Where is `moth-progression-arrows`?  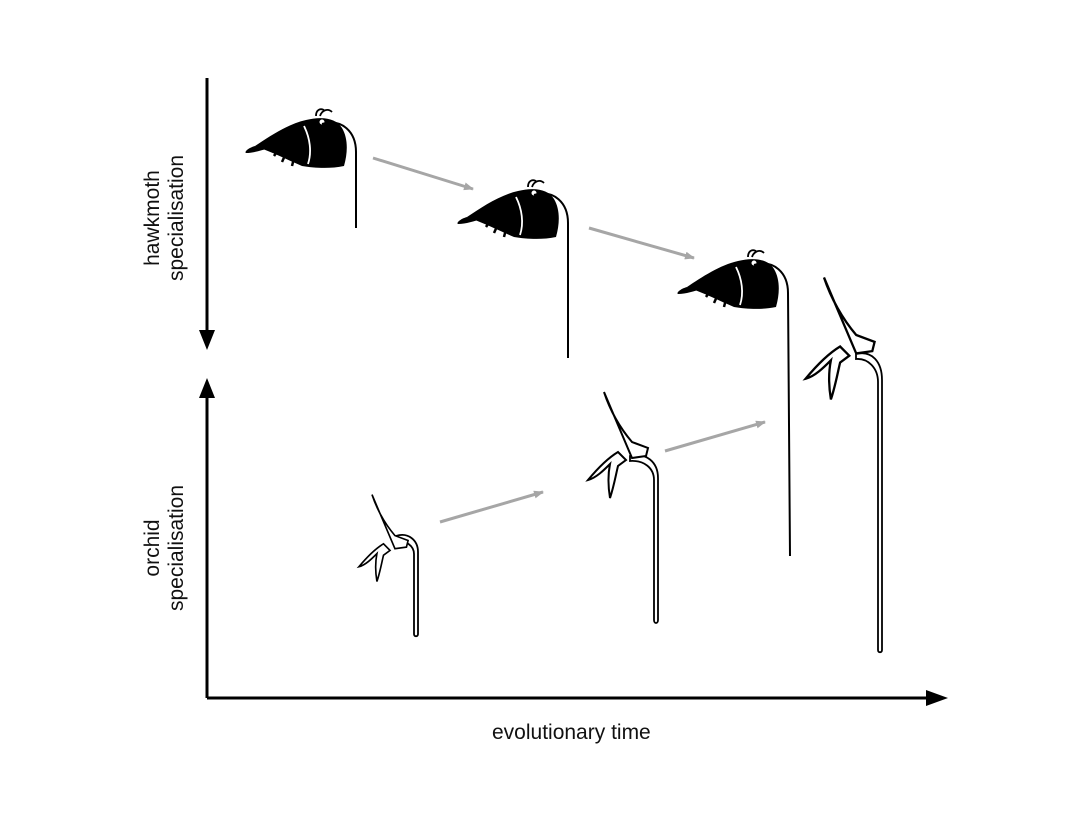
moth-progression-arrows is located at coordinates (533, 208).